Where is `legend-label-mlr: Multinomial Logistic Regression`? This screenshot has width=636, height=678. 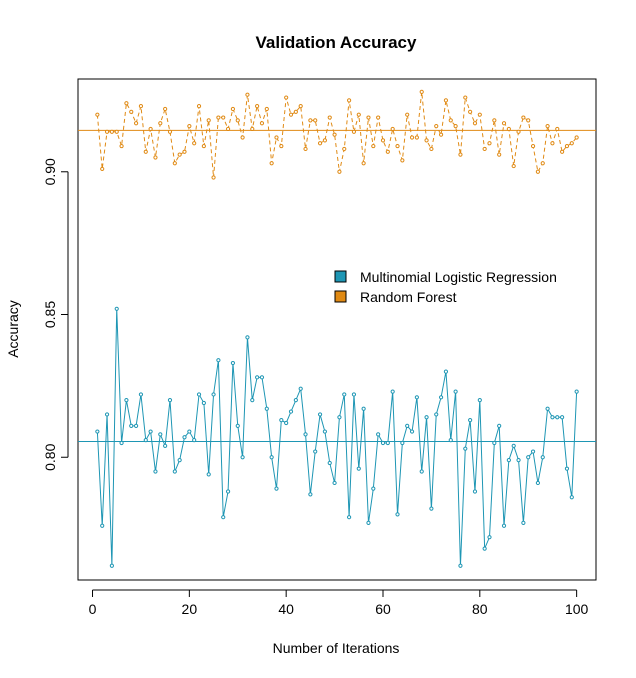 legend-label-mlr: Multinomial Logistic Regression is located at coordinates (458, 277).